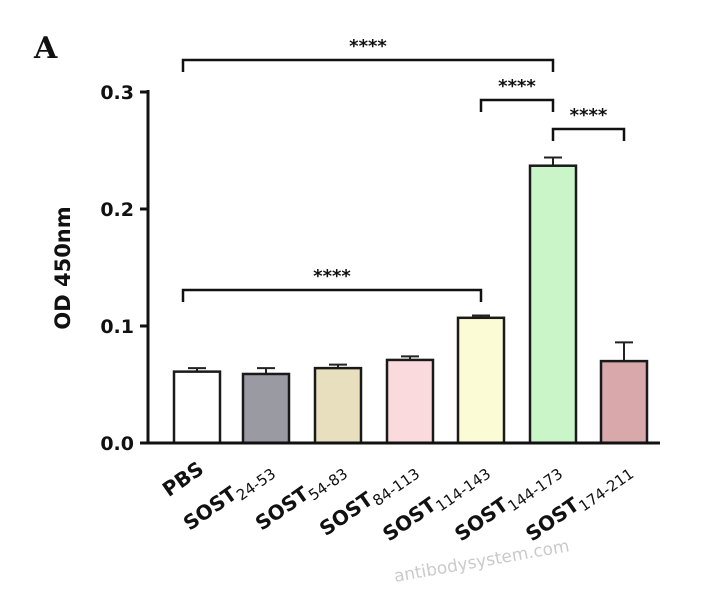  I want to click on y-tick-label: 0.3, so click(117, 93).